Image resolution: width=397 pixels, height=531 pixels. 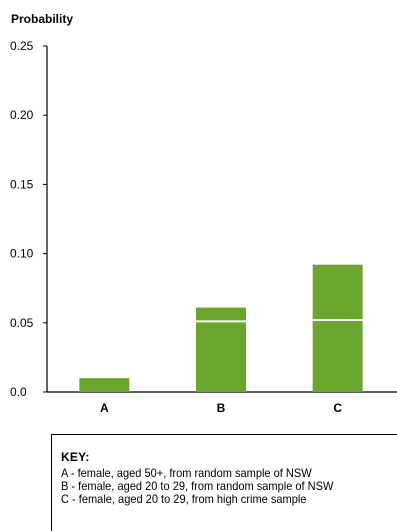 I want to click on x-tick-label: B, so click(x=221, y=408).